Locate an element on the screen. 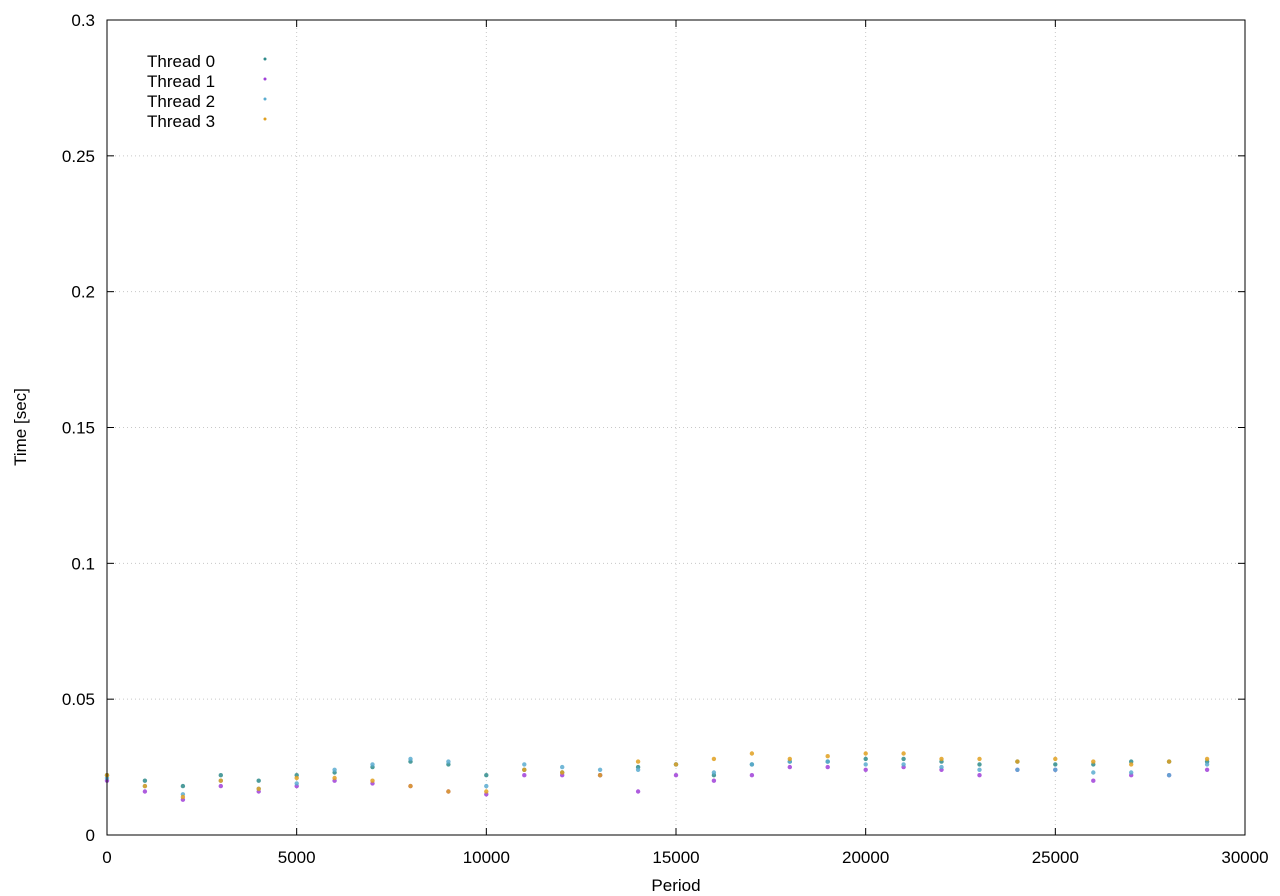 The image size is (1280, 896). legend-label: Thread 0 is located at coordinates (181, 61).